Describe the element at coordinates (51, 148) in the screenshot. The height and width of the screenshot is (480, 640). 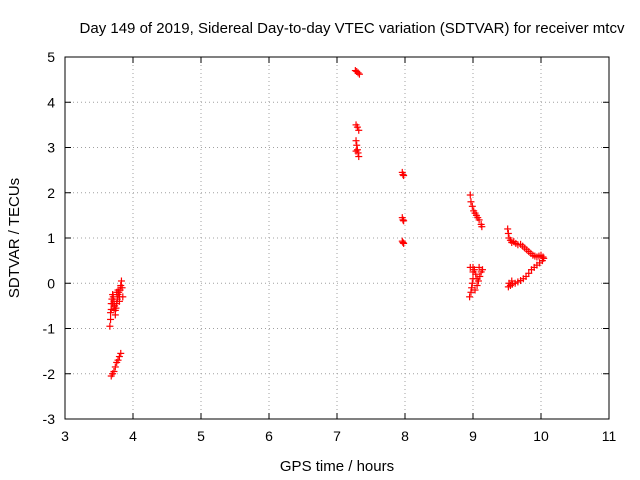
I see `y-tick-label: 3` at that location.